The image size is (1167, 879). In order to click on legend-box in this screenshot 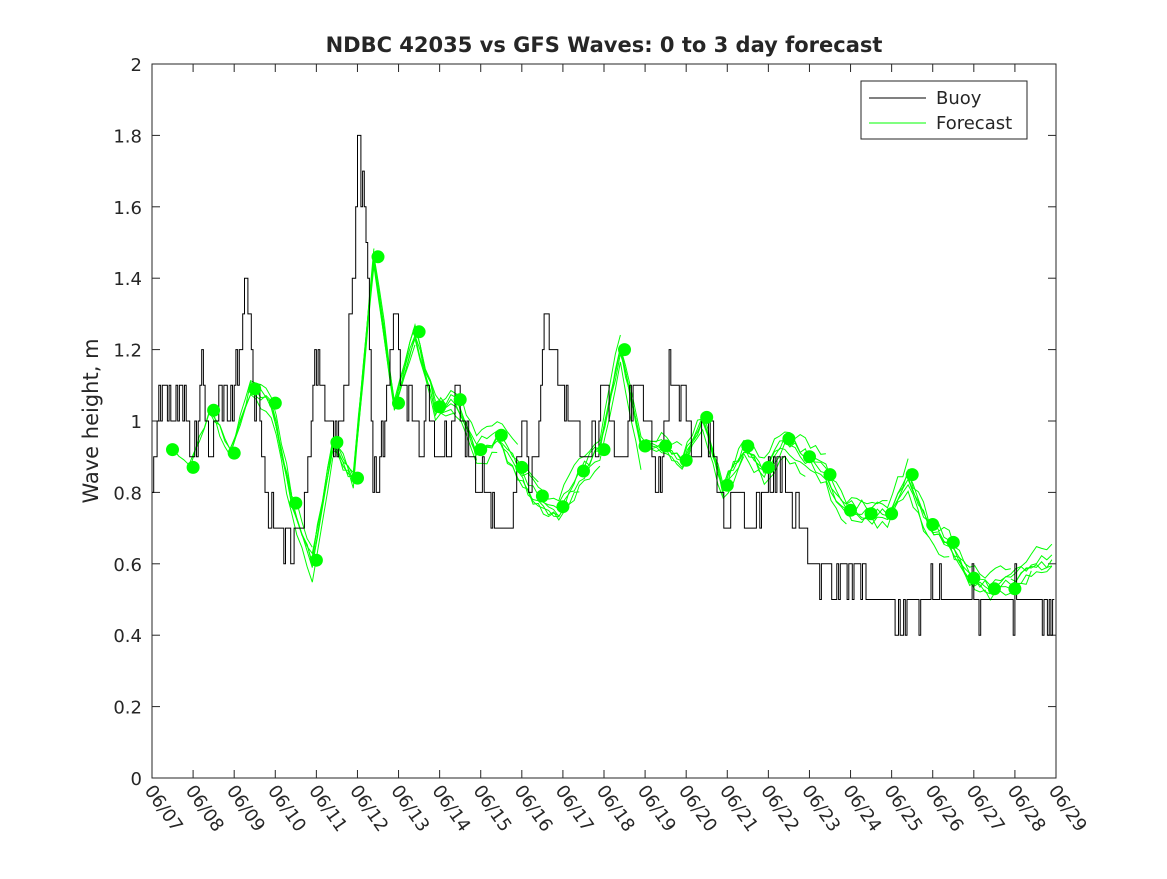, I will do `click(944, 110)`.